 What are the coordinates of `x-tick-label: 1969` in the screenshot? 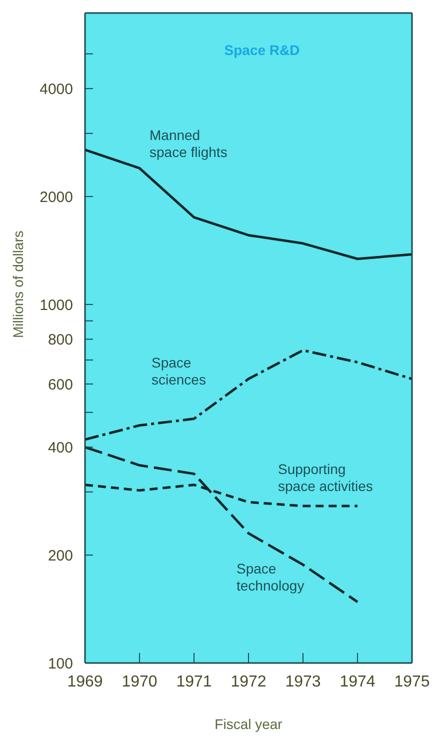 It's located at (85, 681).